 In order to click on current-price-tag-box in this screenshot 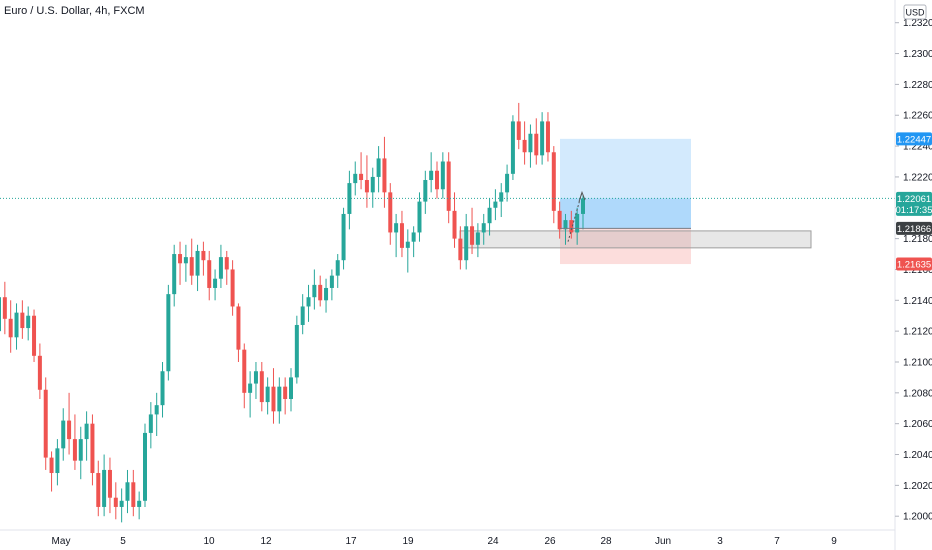, I will do `click(914, 203)`.